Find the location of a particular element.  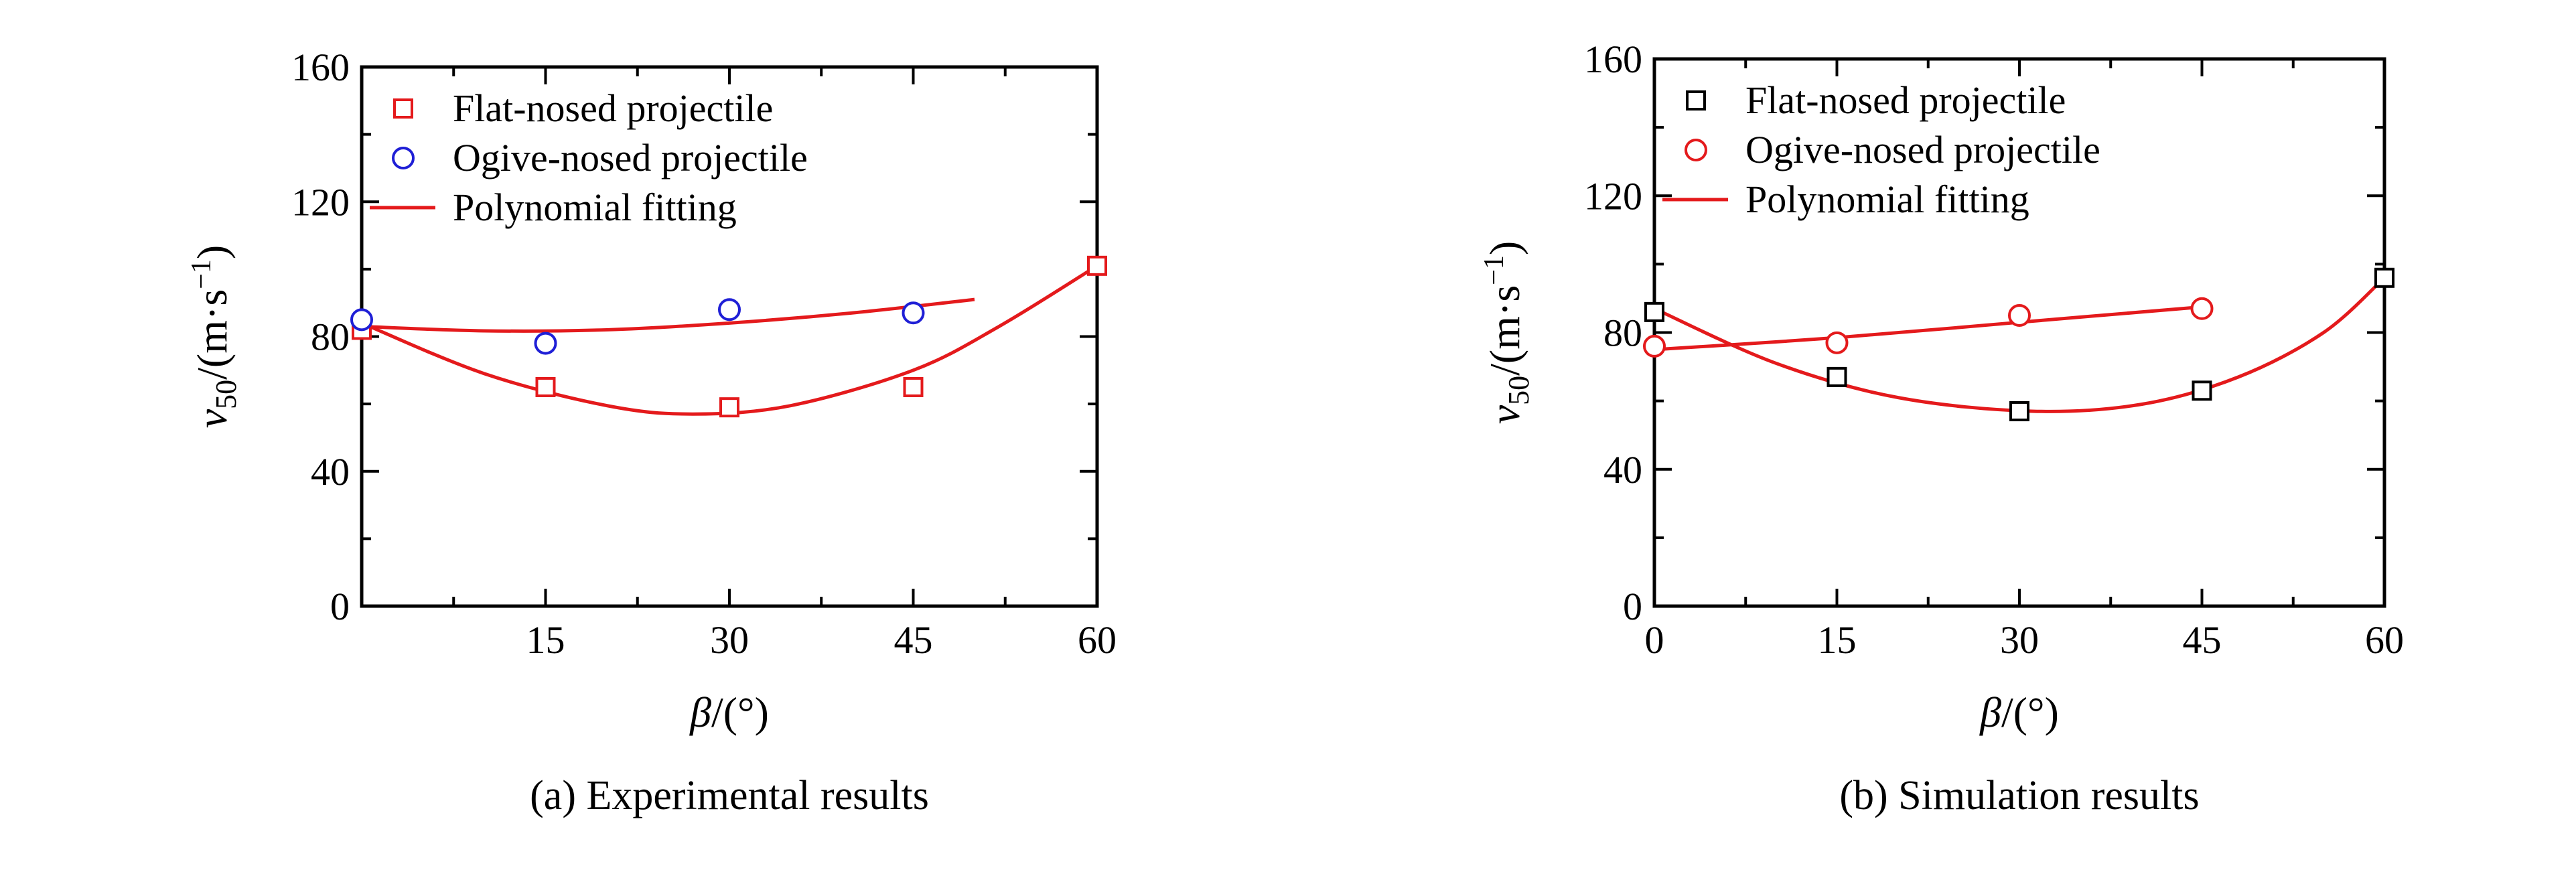

x-tick-label: 0 is located at coordinates (1654, 640).